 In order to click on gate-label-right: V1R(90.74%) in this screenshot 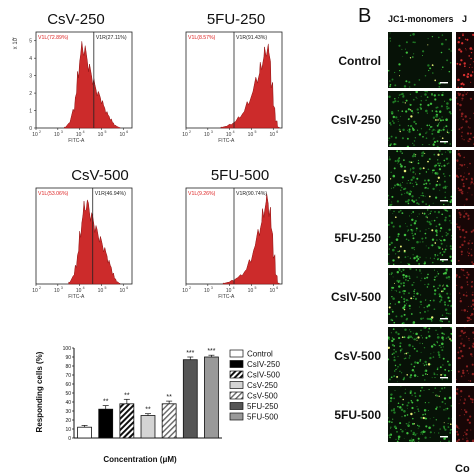, I will do `click(251, 194)`.